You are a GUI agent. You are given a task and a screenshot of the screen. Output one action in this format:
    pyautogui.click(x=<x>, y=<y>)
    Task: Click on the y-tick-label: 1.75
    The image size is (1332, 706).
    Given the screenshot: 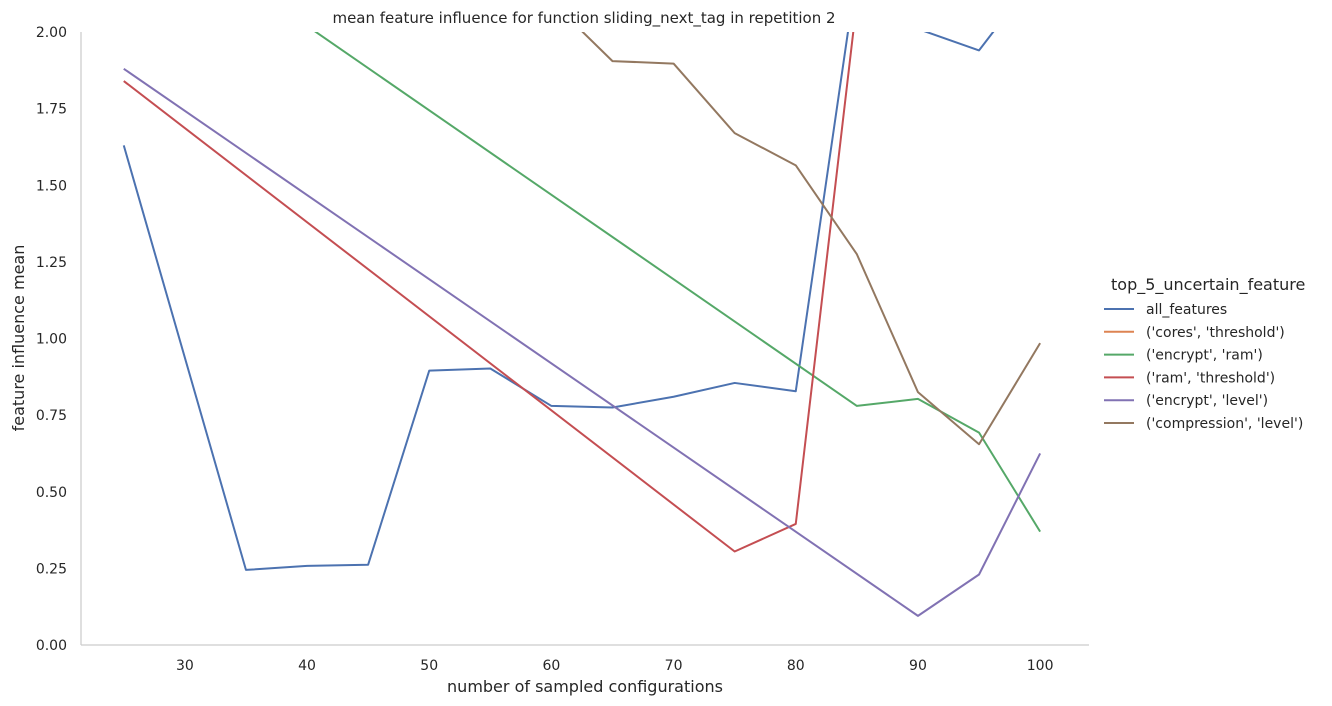 What is the action you would take?
    pyautogui.click(x=51, y=110)
    